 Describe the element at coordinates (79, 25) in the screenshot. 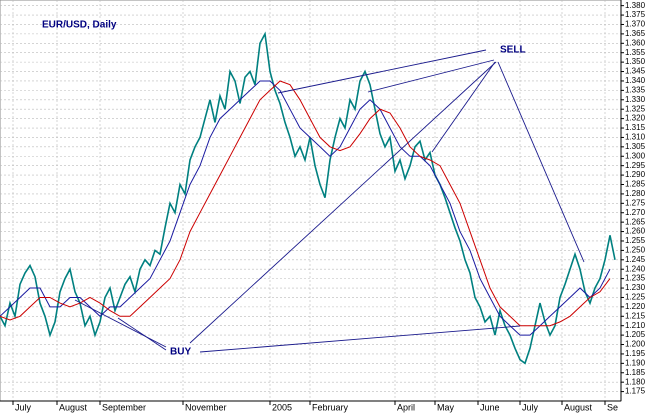

I see `chart-title: EUR/USD, Daily` at that location.